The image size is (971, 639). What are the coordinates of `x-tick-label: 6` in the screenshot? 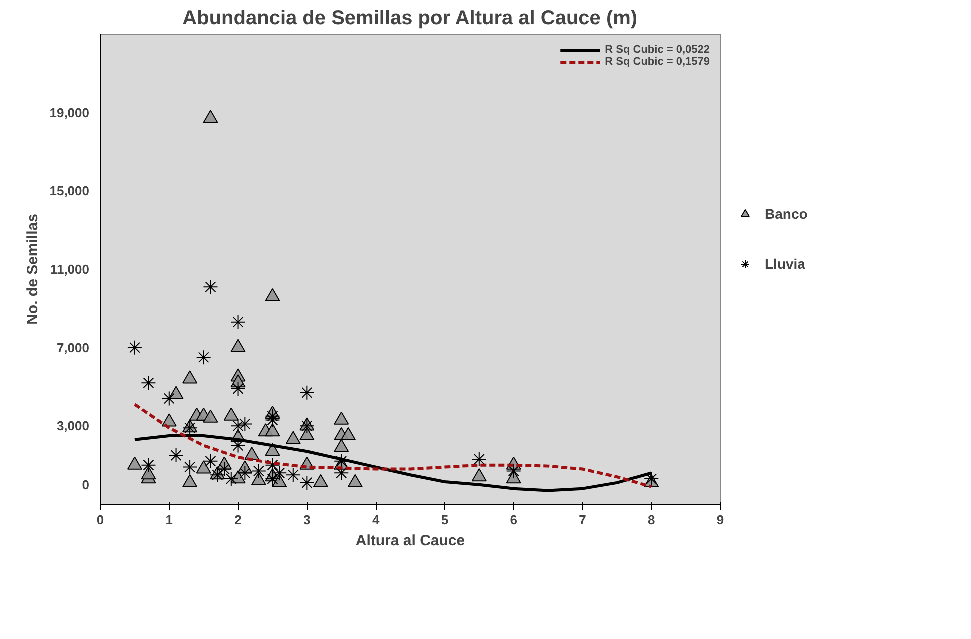 It's located at (514, 520).